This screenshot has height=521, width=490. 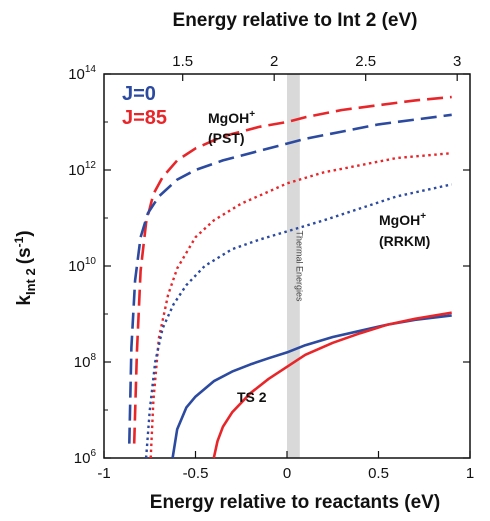 I want to click on pst-annotation: MgOH+, so click(x=231, y=117).